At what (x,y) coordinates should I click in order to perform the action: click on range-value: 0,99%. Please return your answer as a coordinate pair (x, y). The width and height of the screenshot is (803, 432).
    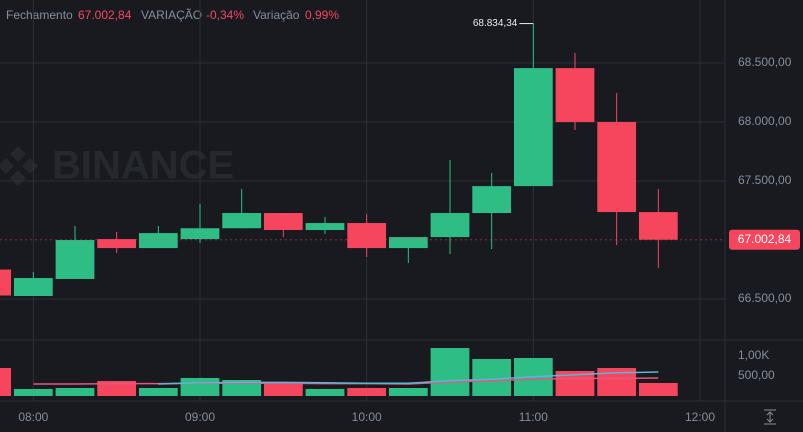
    Looking at the image, I should click on (322, 15).